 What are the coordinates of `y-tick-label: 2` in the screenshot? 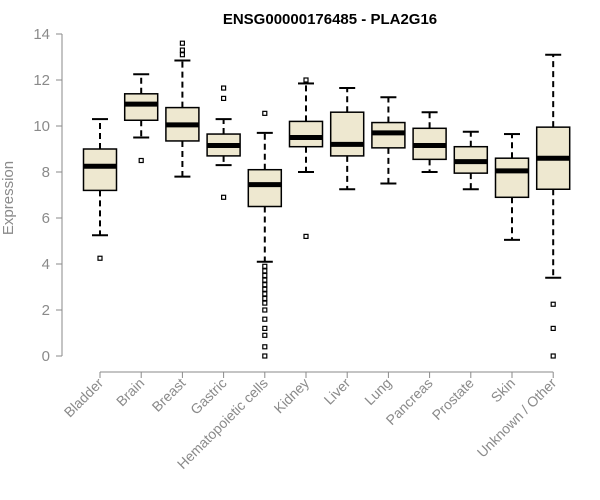 It's located at (46, 310).